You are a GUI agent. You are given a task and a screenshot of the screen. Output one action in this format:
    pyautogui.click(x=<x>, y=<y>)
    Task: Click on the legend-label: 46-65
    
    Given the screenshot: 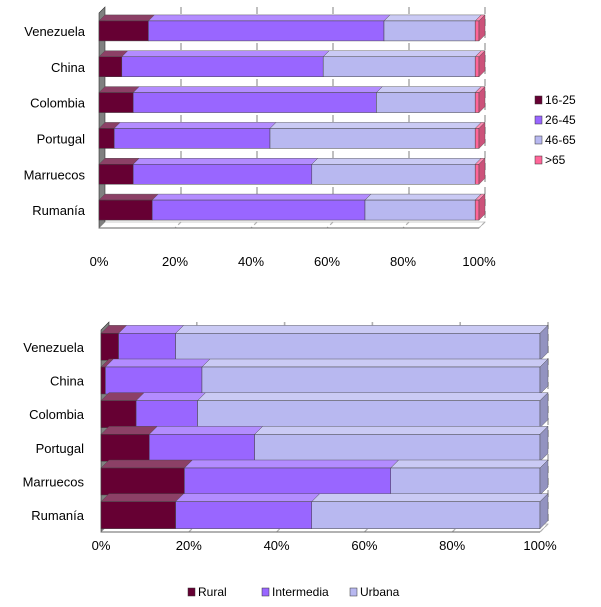 What is the action you would take?
    pyautogui.click(x=560, y=140)
    